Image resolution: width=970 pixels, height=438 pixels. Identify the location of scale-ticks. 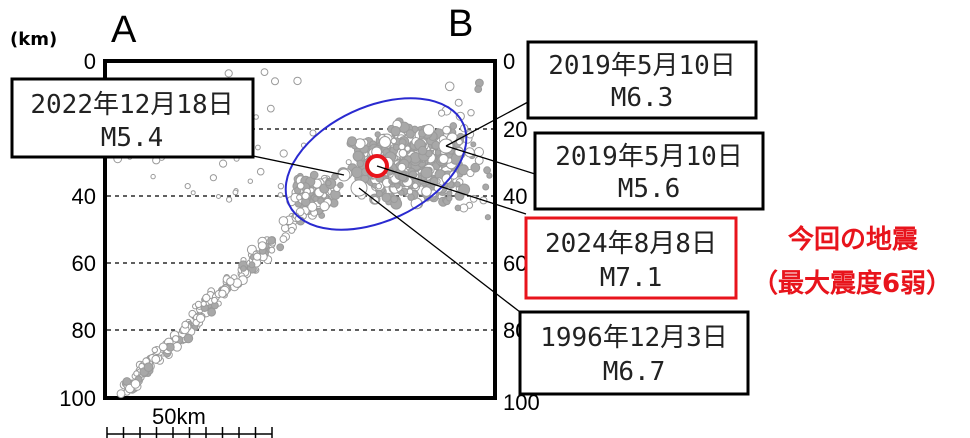
(189, 432).